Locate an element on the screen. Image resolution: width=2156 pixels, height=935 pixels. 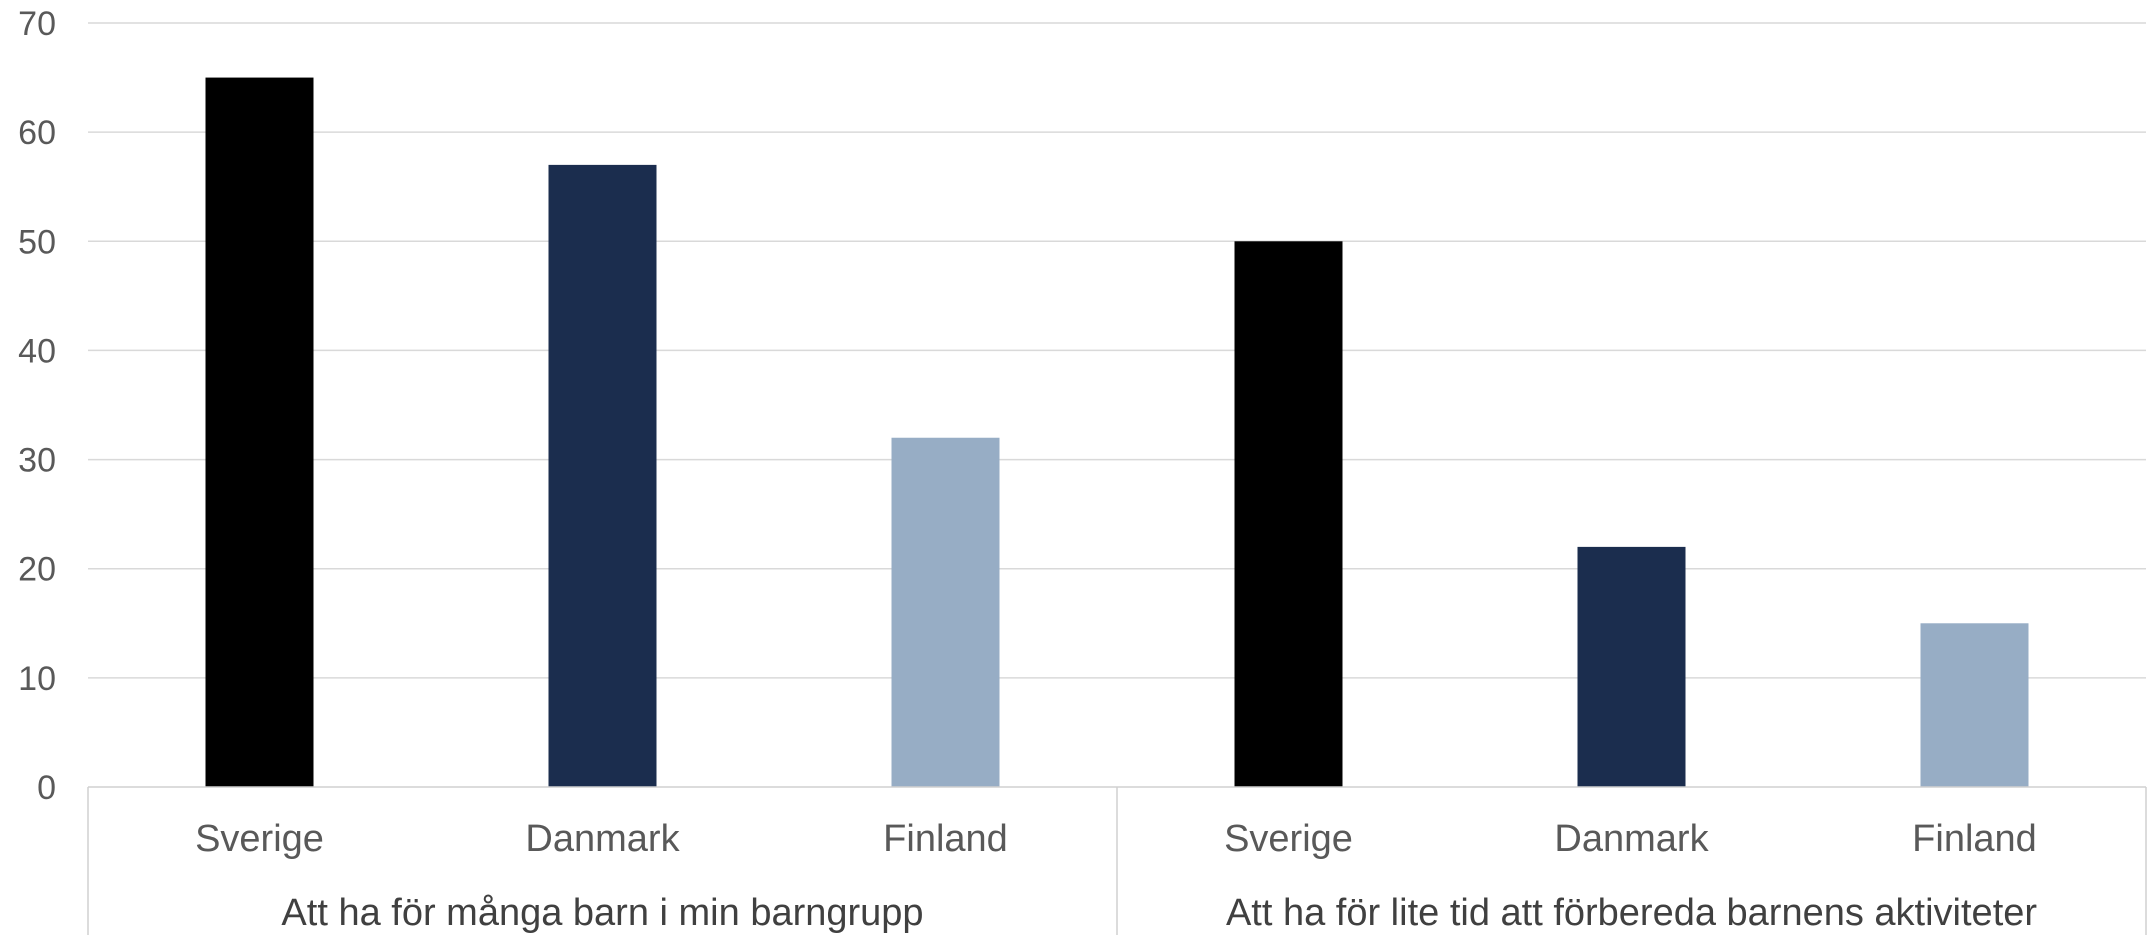
y-tick-label: 60 is located at coordinates (37, 133).